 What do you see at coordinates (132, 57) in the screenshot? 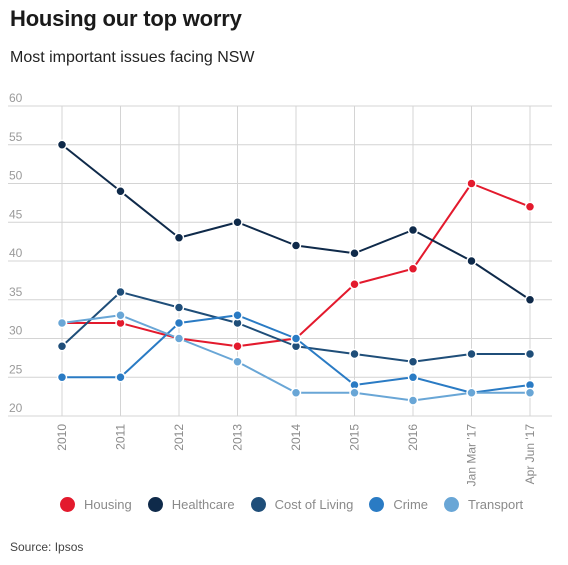
I see `chart-subtitle: Most important issues facing NSW` at bounding box center [132, 57].